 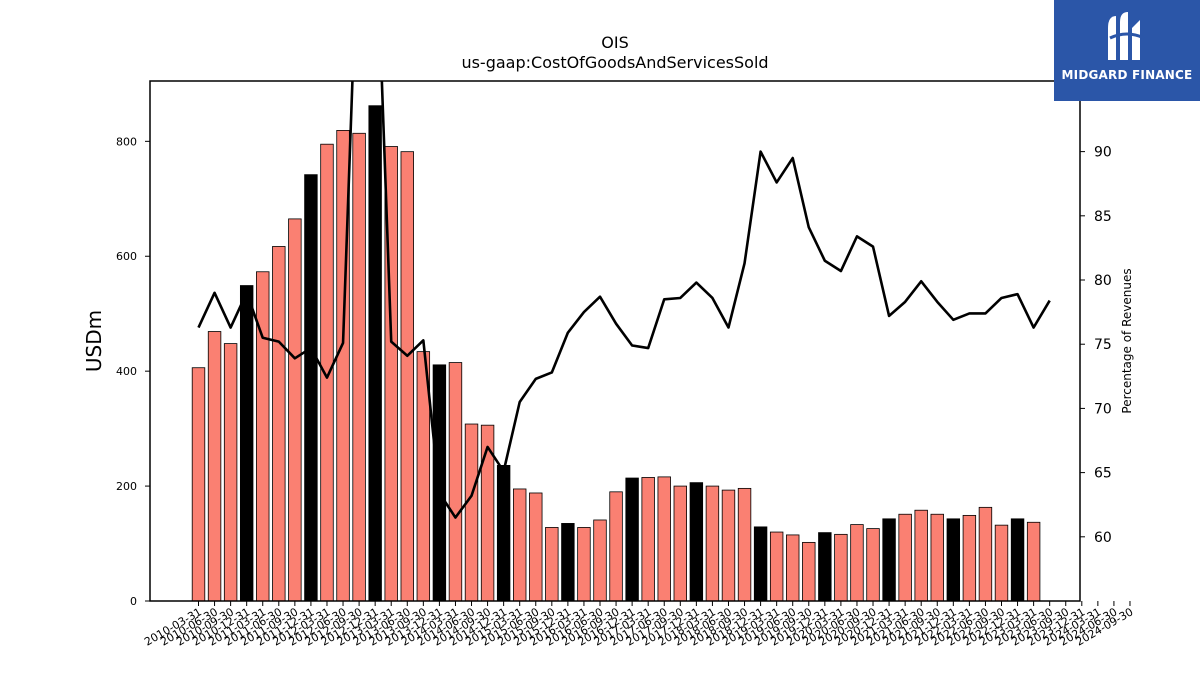 What do you see at coordinates (1103, 217) in the screenshot?
I see `y-right-tick-label: 85` at bounding box center [1103, 217].